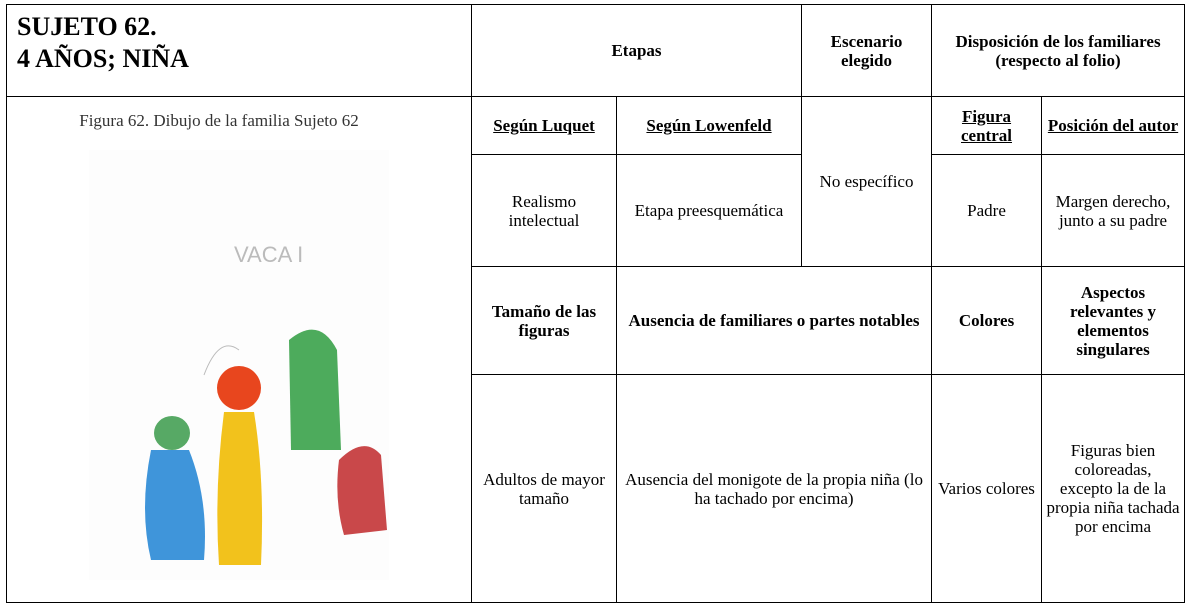 The image size is (1196, 610). I want to click on subheader-cell: Colores, so click(987, 320).